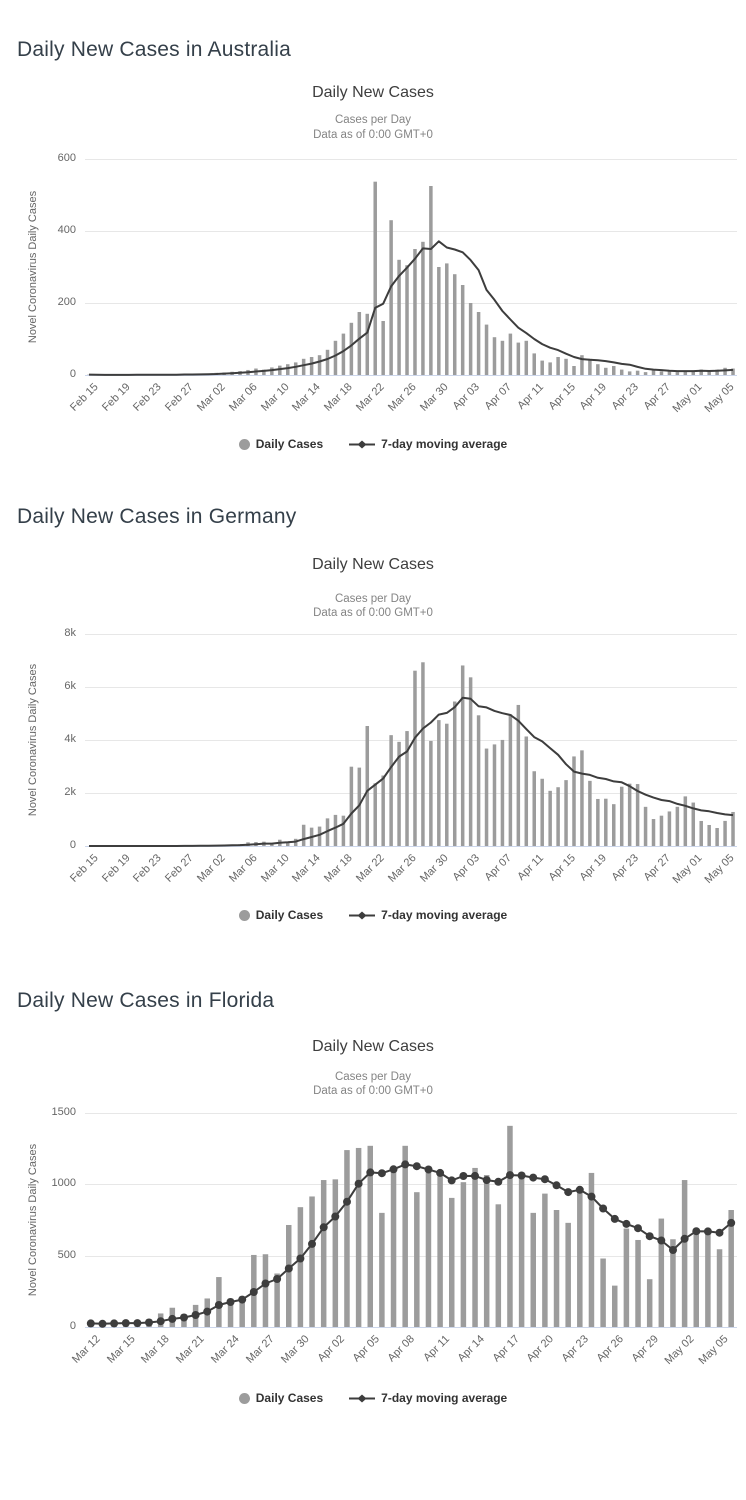  I want to click on x-tick-label: Mar 24, so click(226, 1349).